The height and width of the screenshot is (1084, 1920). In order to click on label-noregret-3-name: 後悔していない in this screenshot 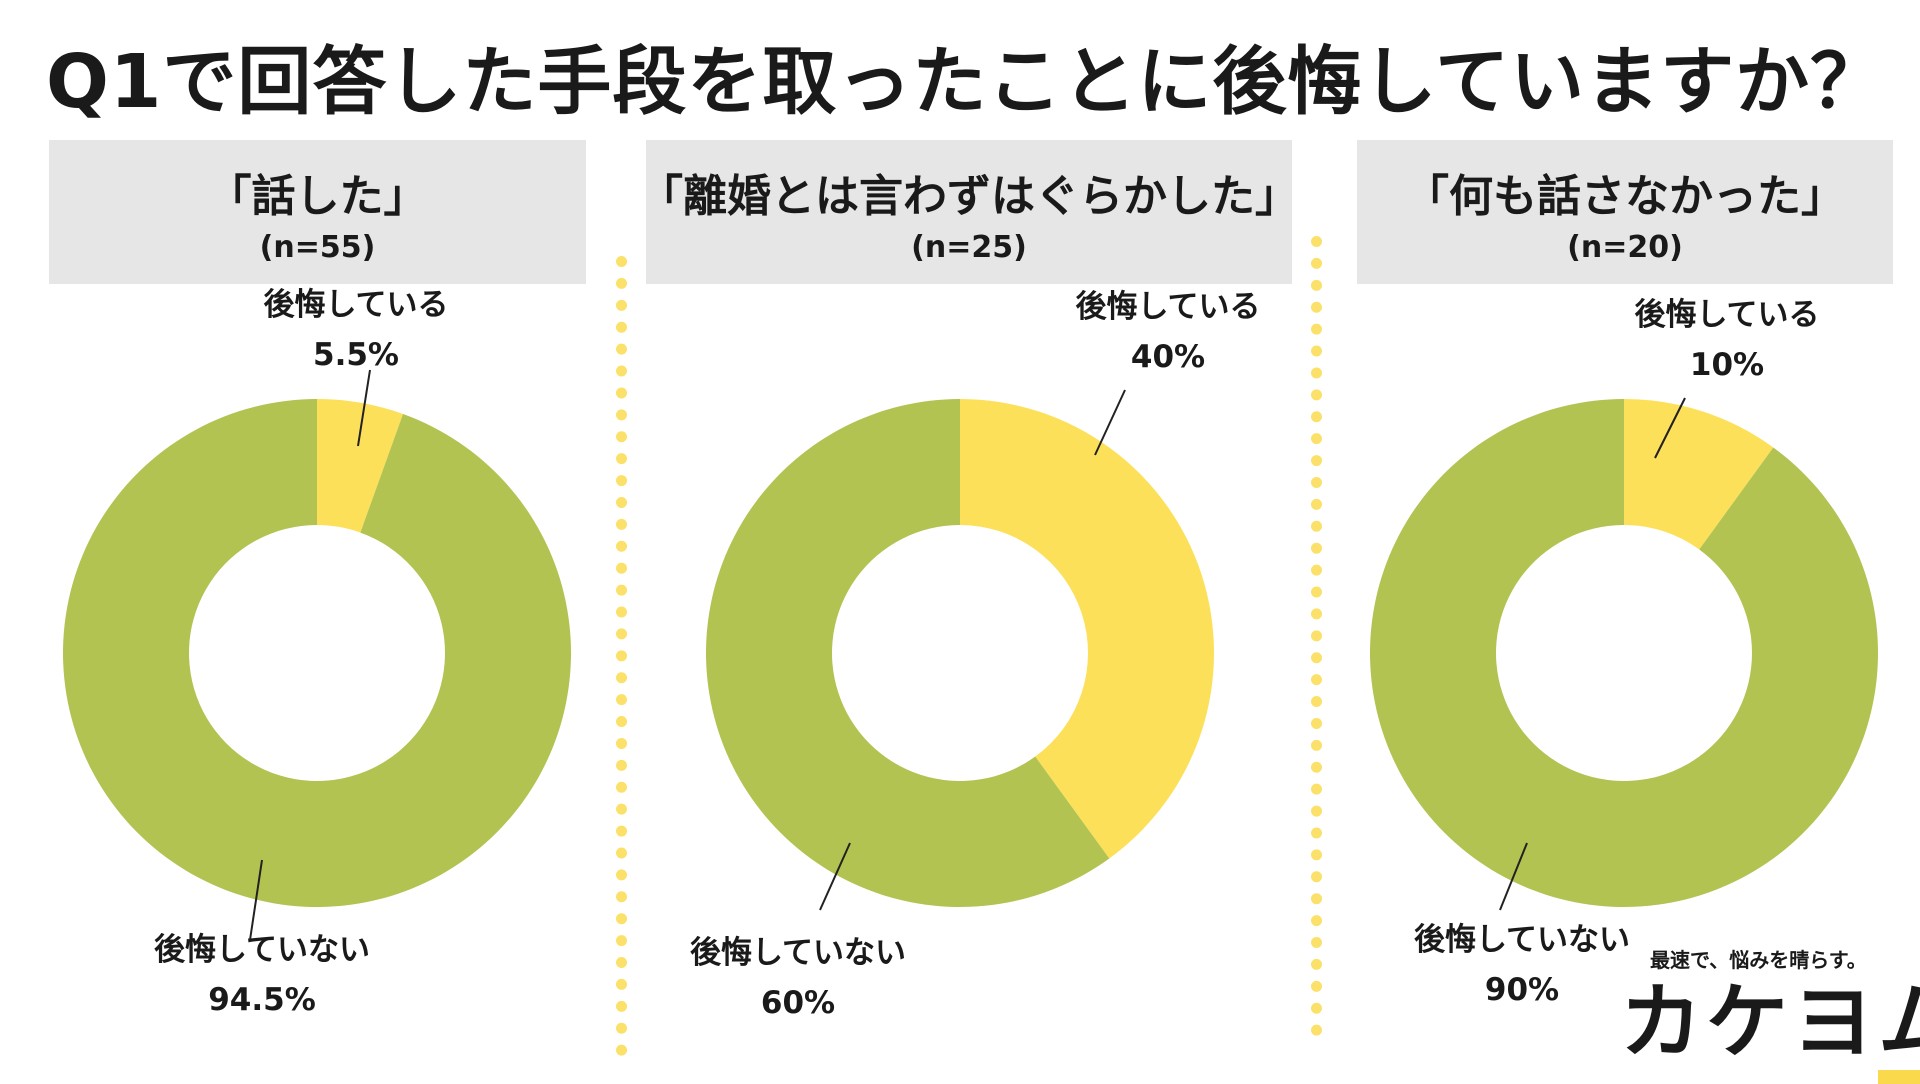, I will do `click(1522, 940)`.